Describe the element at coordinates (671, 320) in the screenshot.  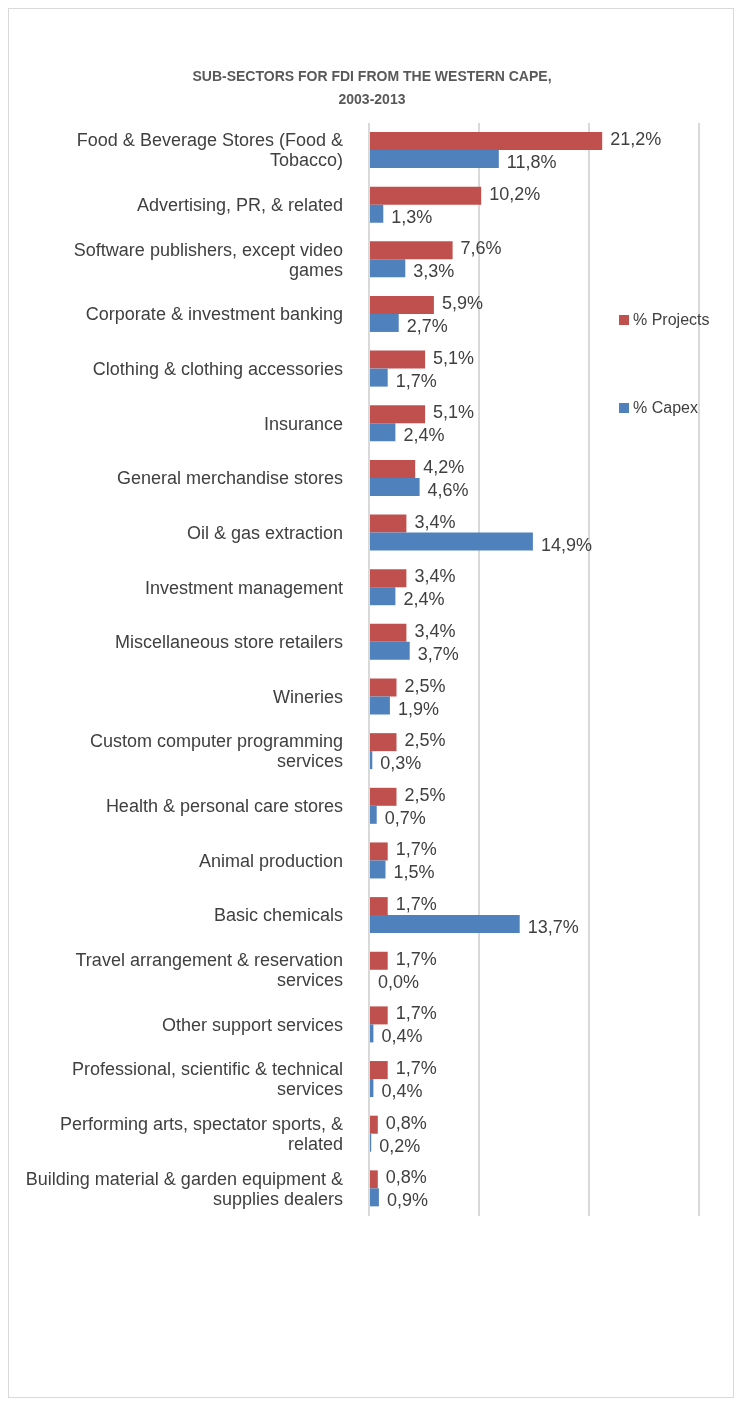
I see `legend-label: % Projects` at that location.